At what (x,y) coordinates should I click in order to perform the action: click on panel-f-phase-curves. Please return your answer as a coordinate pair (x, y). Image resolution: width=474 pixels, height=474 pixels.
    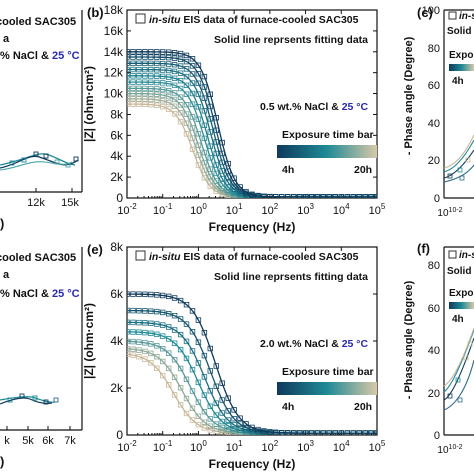
    Looking at the image, I should click on (458, 369).